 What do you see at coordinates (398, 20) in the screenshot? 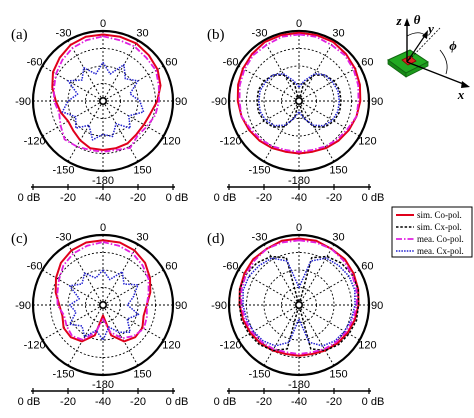
I see `z-axis-label: z` at bounding box center [398, 20].